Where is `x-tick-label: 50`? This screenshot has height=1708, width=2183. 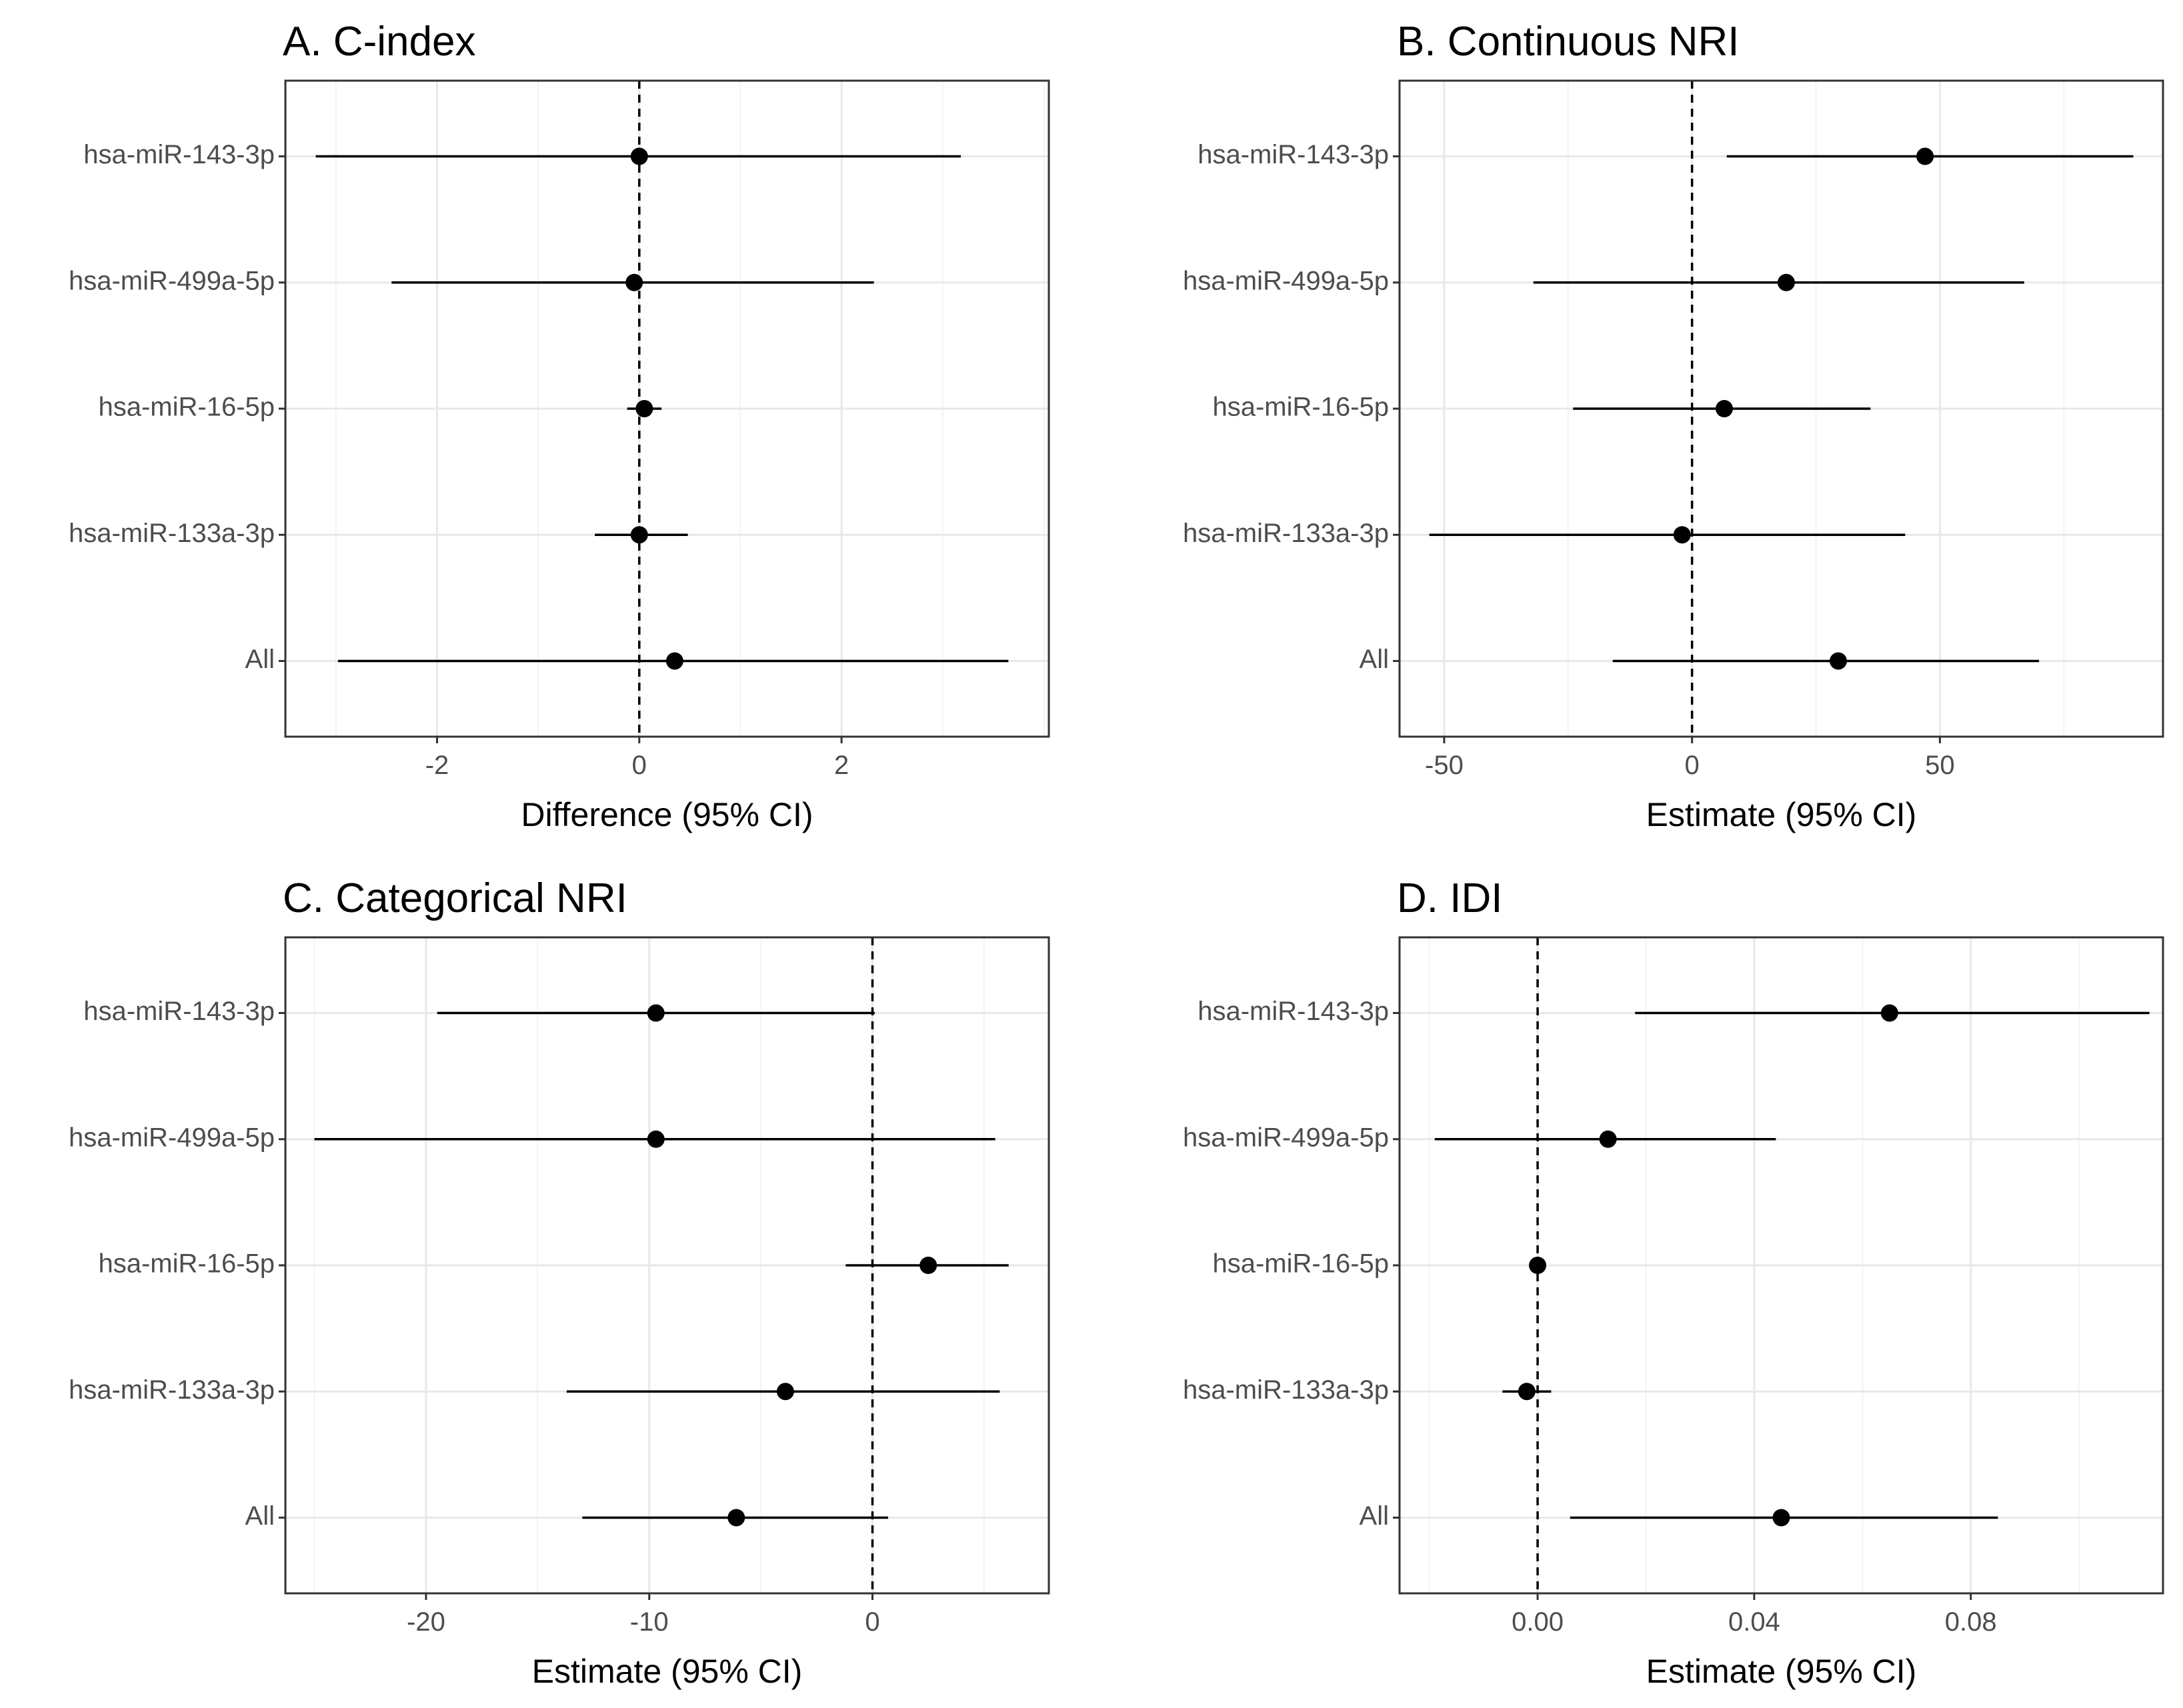
x-tick-label: 50 is located at coordinates (1940, 765).